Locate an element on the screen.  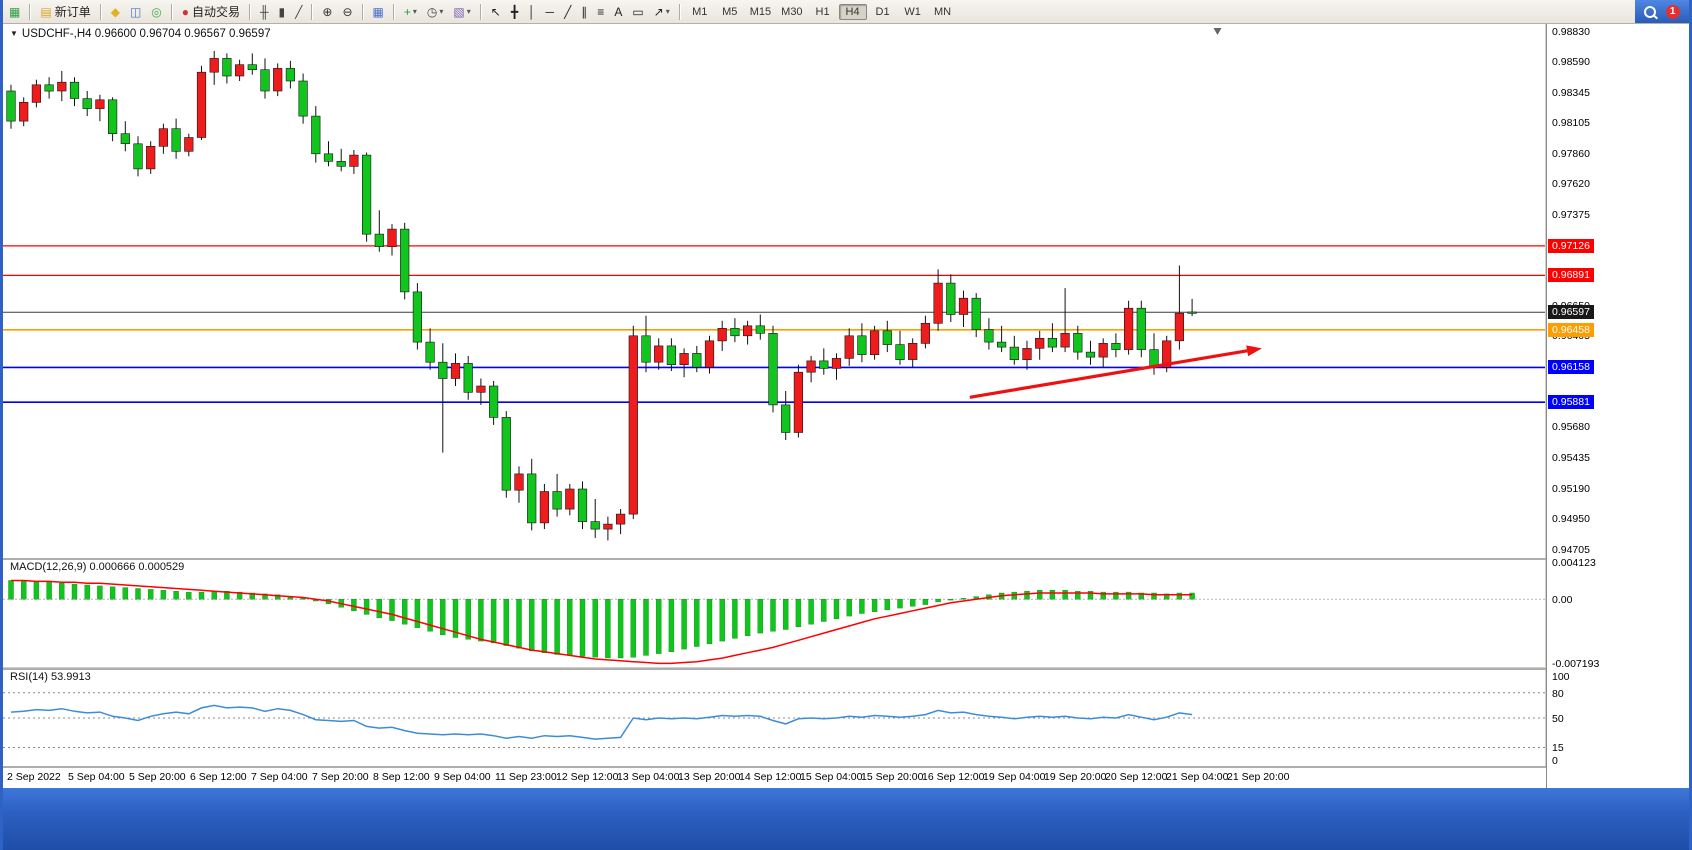
strategy-tester-button: ◎ is located at coordinates (156, 12).